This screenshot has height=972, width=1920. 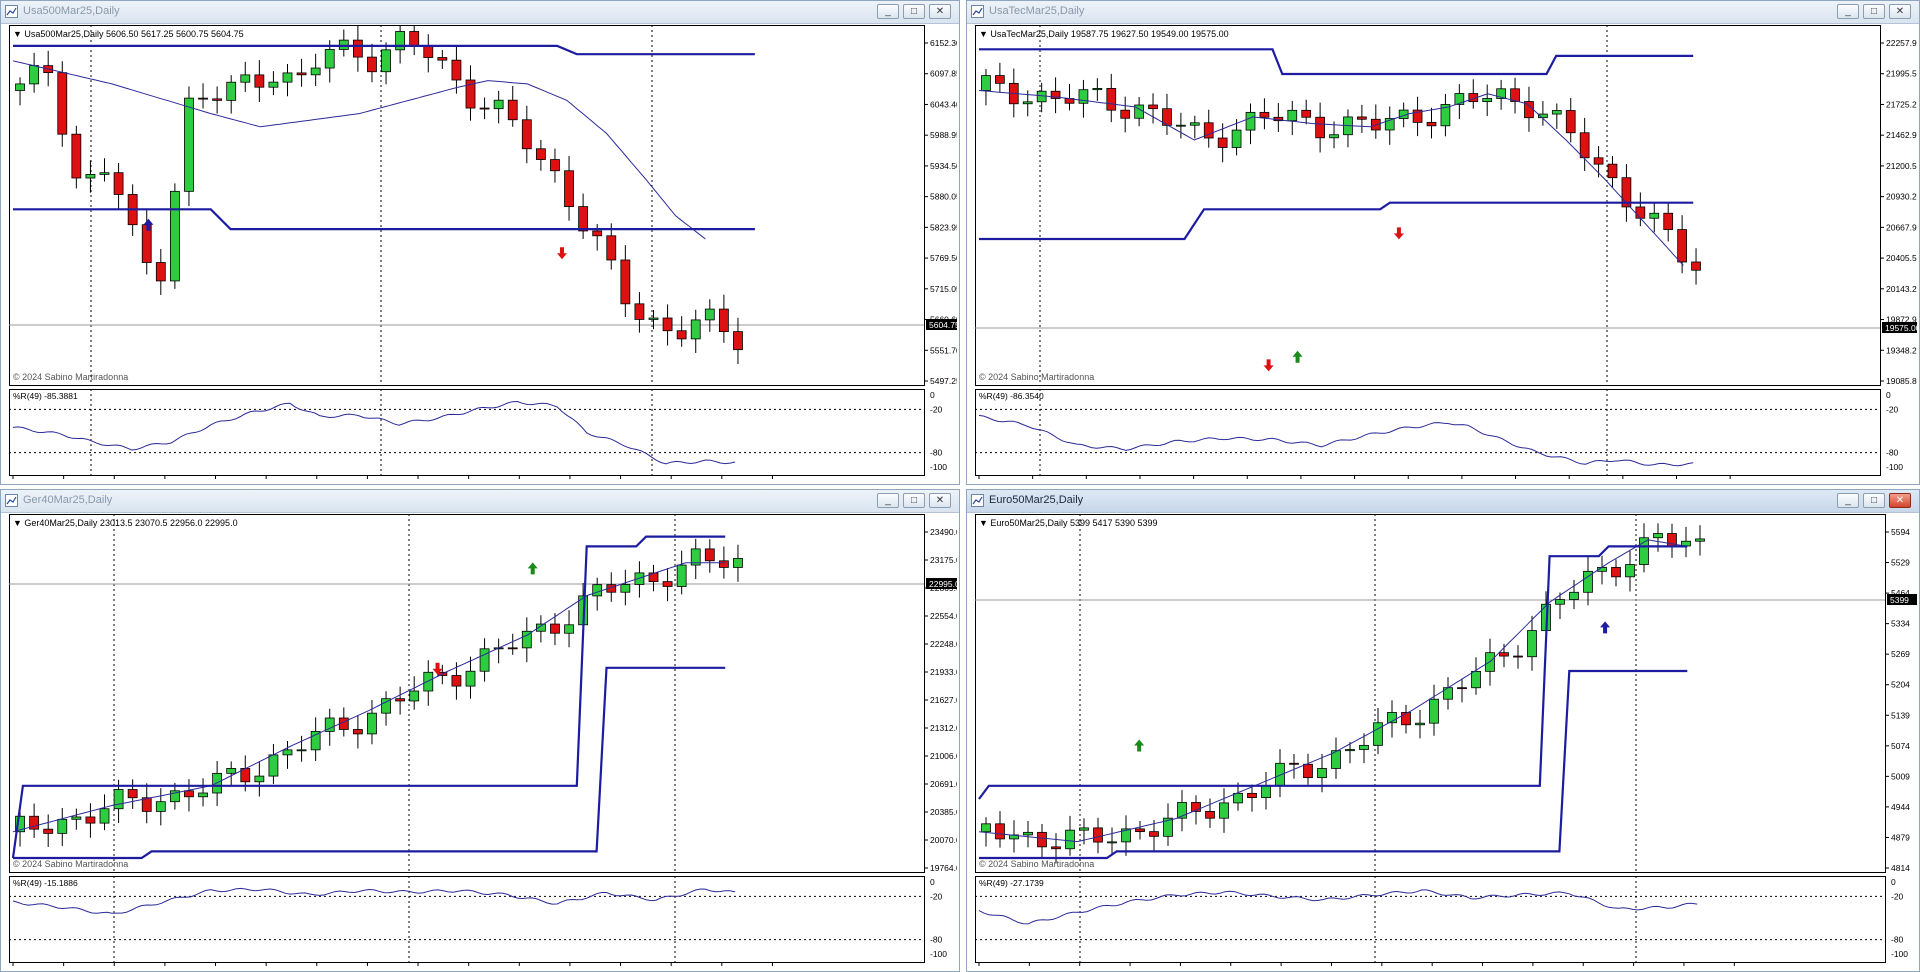 I want to click on moving-average-line, so click(x=359, y=150).